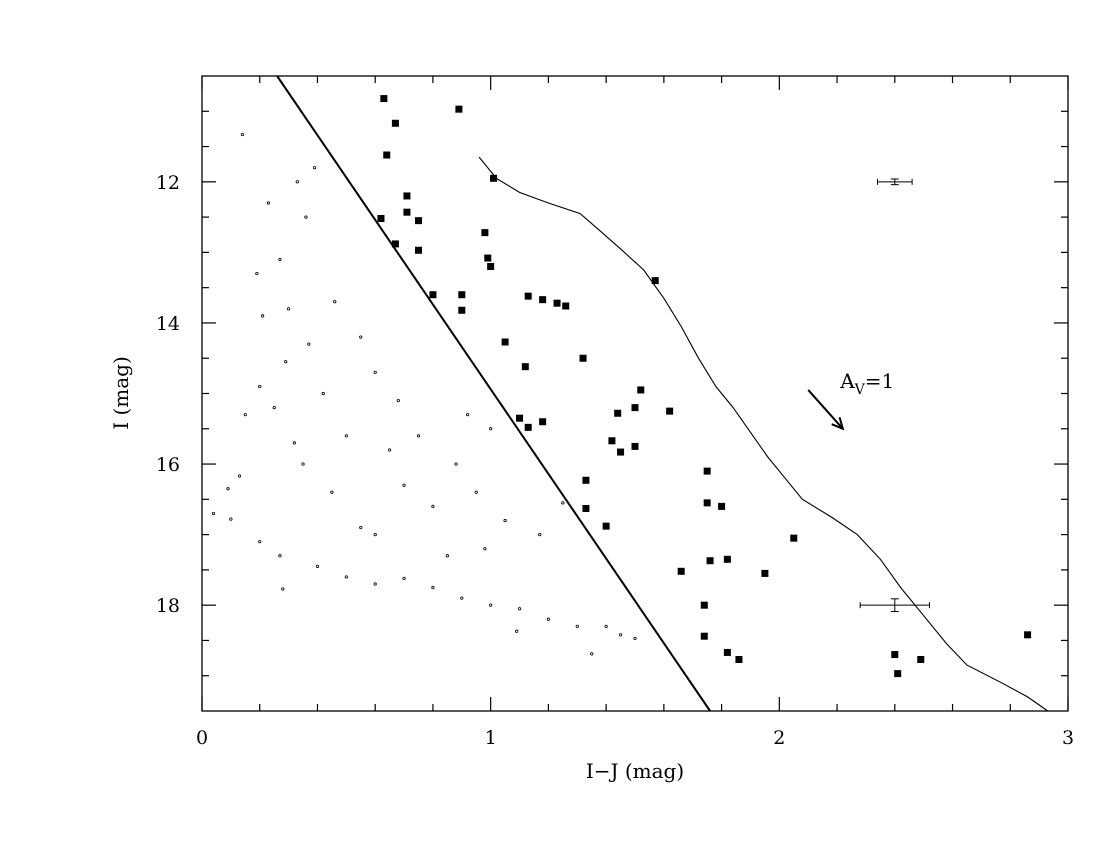  What do you see at coordinates (168, 324) in the screenshot?
I see `y-tick-label: 14` at bounding box center [168, 324].